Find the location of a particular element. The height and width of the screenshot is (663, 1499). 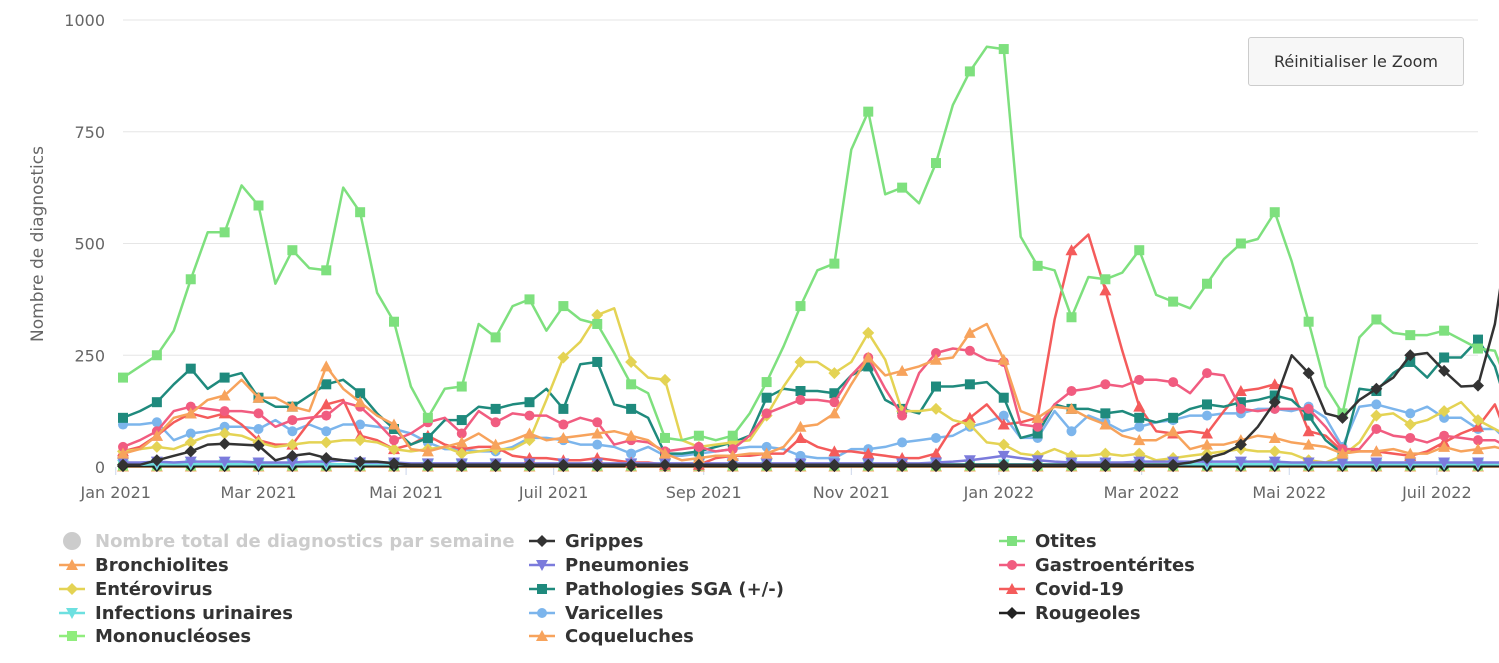

series-line-gastroenterites is located at coordinates (810, 400).